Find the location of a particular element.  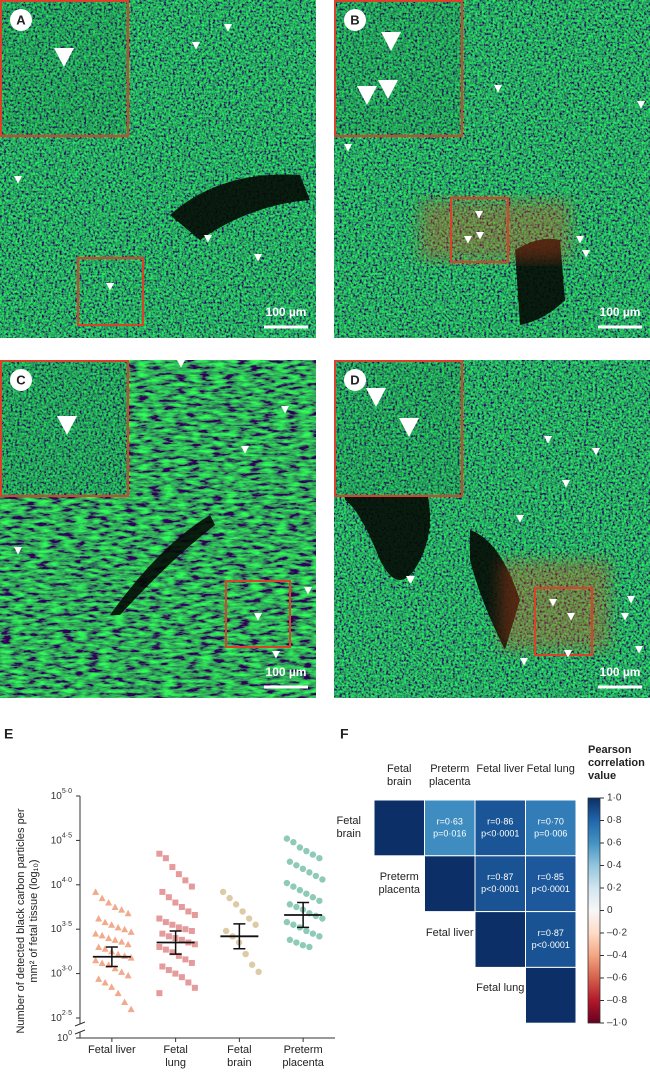

p-label: p<0·0001 is located at coordinates (500, 833).